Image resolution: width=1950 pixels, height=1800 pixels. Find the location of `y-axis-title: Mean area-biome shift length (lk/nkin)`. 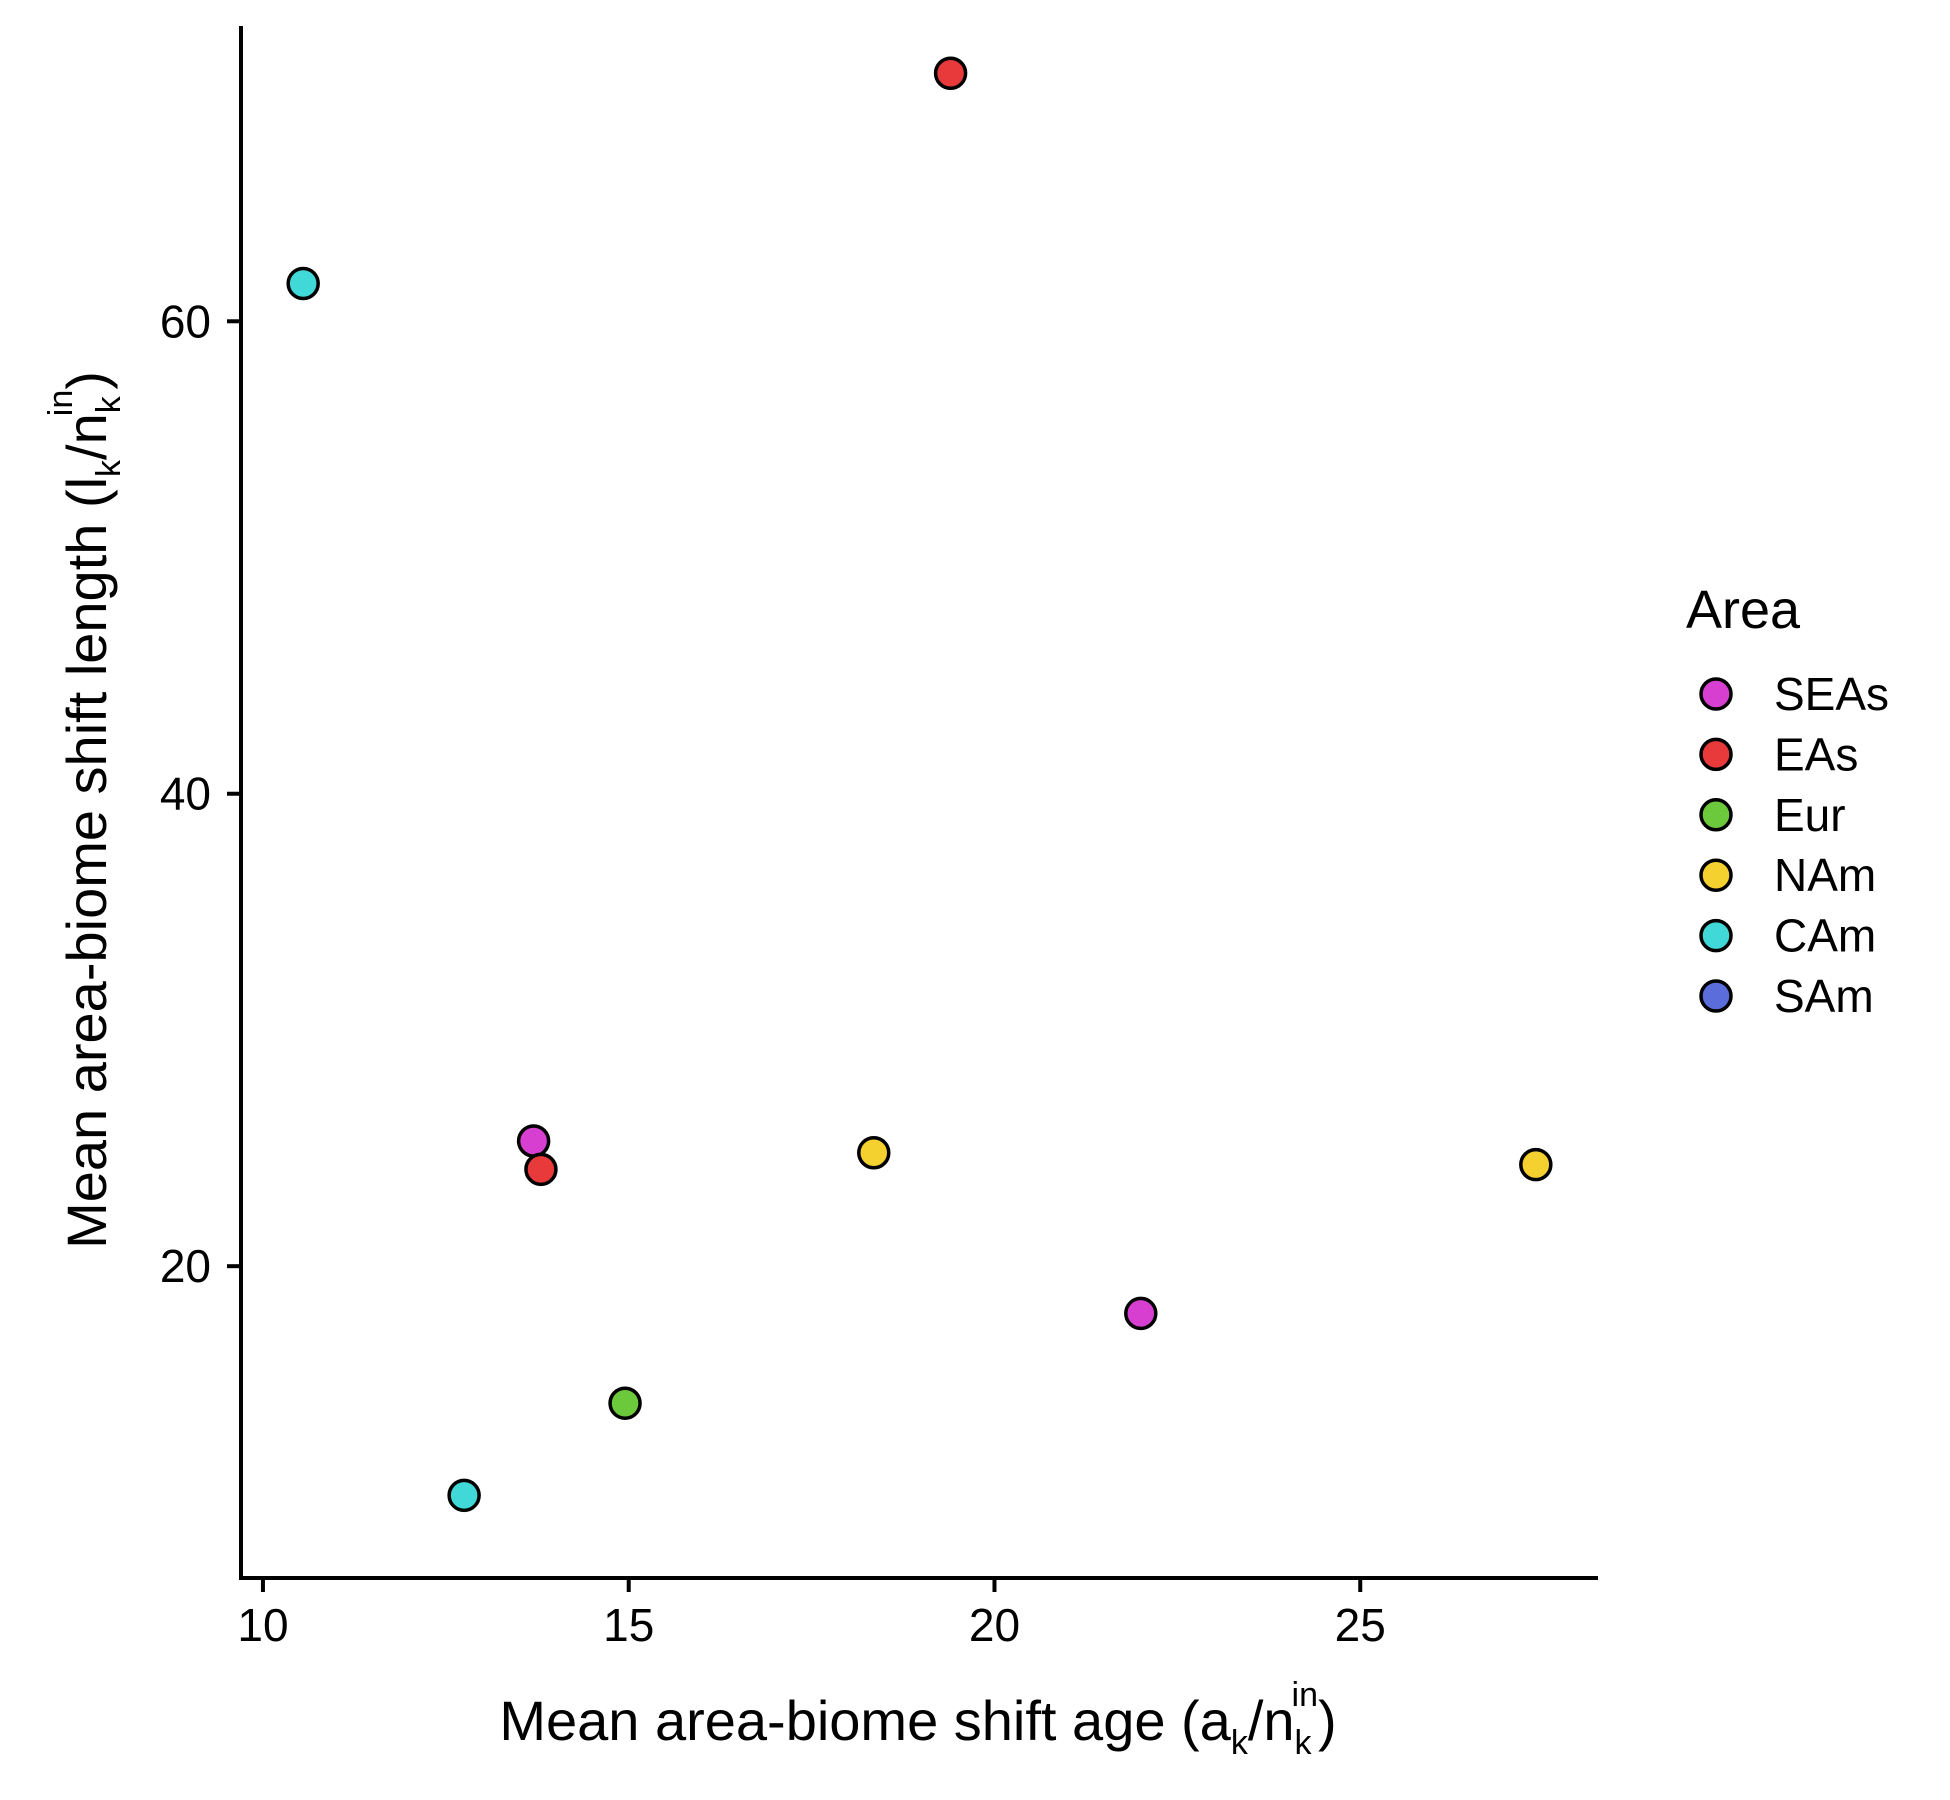

y-axis-title: Mean area-biome shift length (lk/nkin) is located at coordinates (85, 810).